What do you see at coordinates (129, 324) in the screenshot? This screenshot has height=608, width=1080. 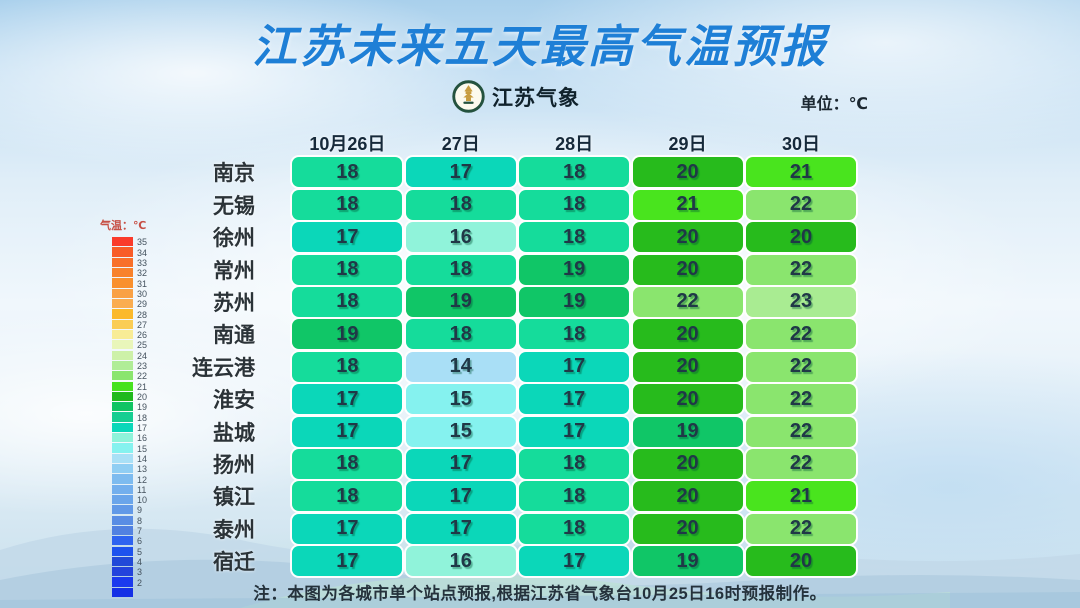 I see `colorbar-row: 27` at bounding box center [129, 324].